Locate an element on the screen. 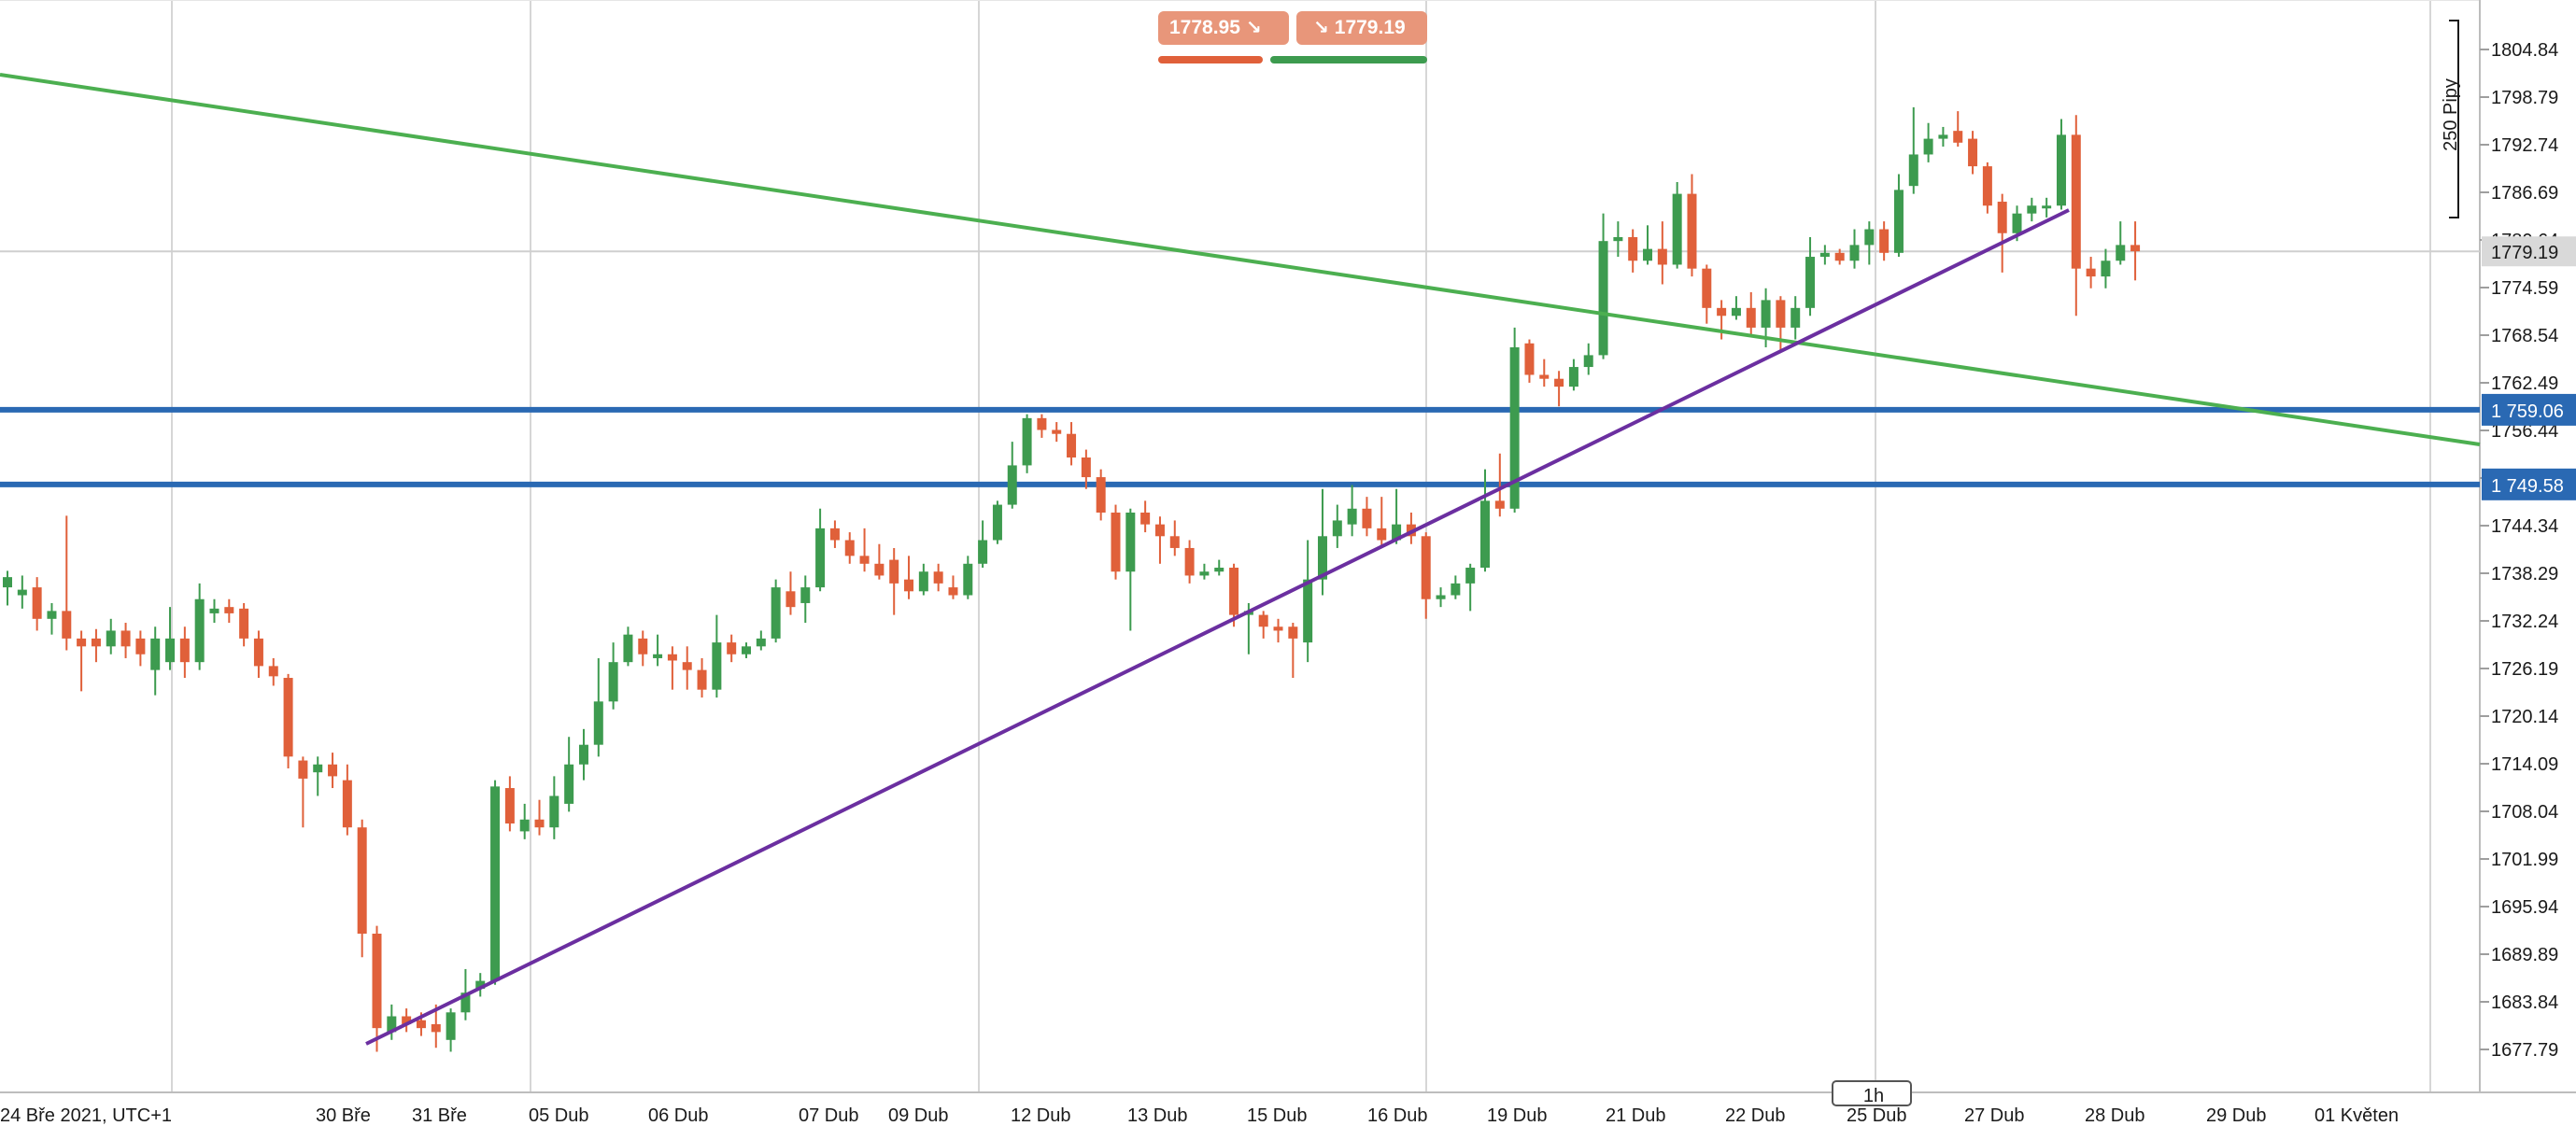 Image resolution: width=2576 pixels, height=1126 pixels. time-tick-label: 25 Dub is located at coordinates (1877, 1115).